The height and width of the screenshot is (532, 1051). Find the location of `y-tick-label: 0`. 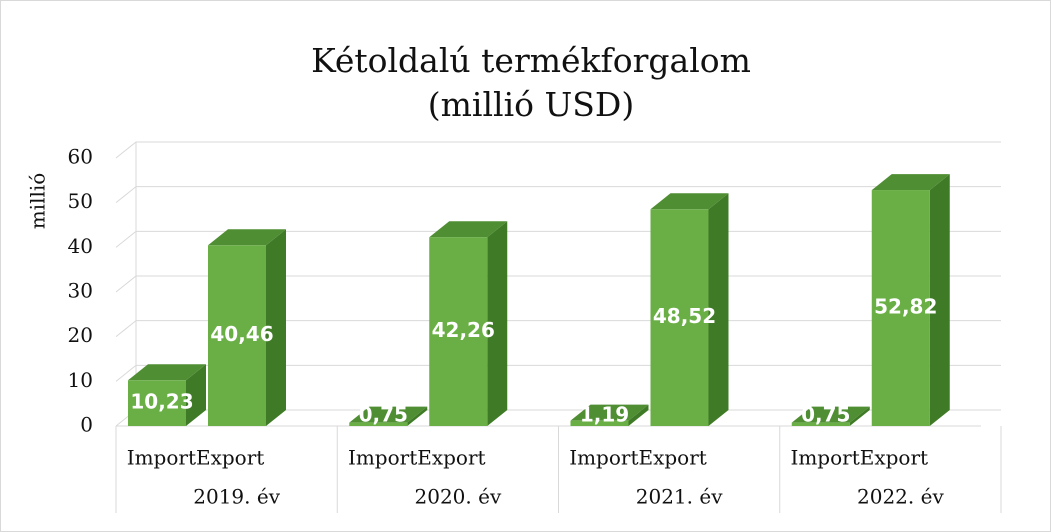

y-tick-label: 0 is located at coordinates (86, 425).